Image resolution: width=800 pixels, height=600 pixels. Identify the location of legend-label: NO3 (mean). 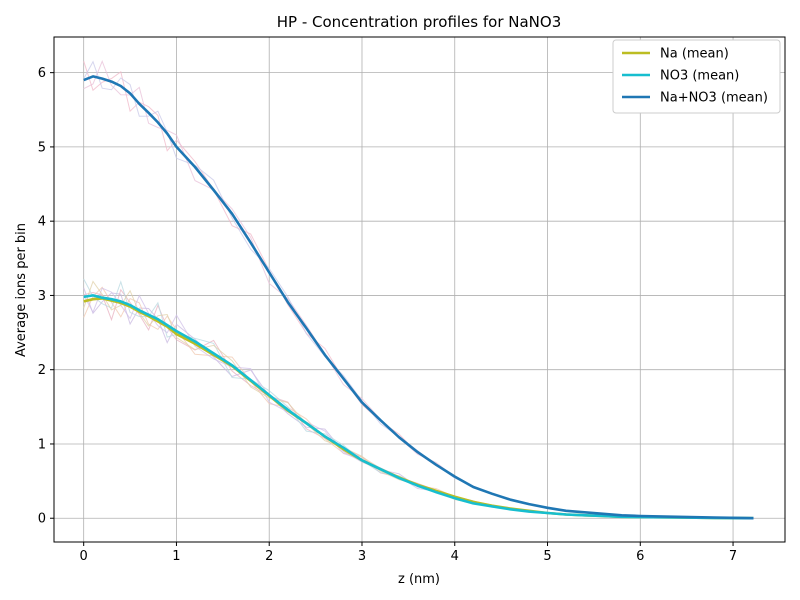
(699, 76).